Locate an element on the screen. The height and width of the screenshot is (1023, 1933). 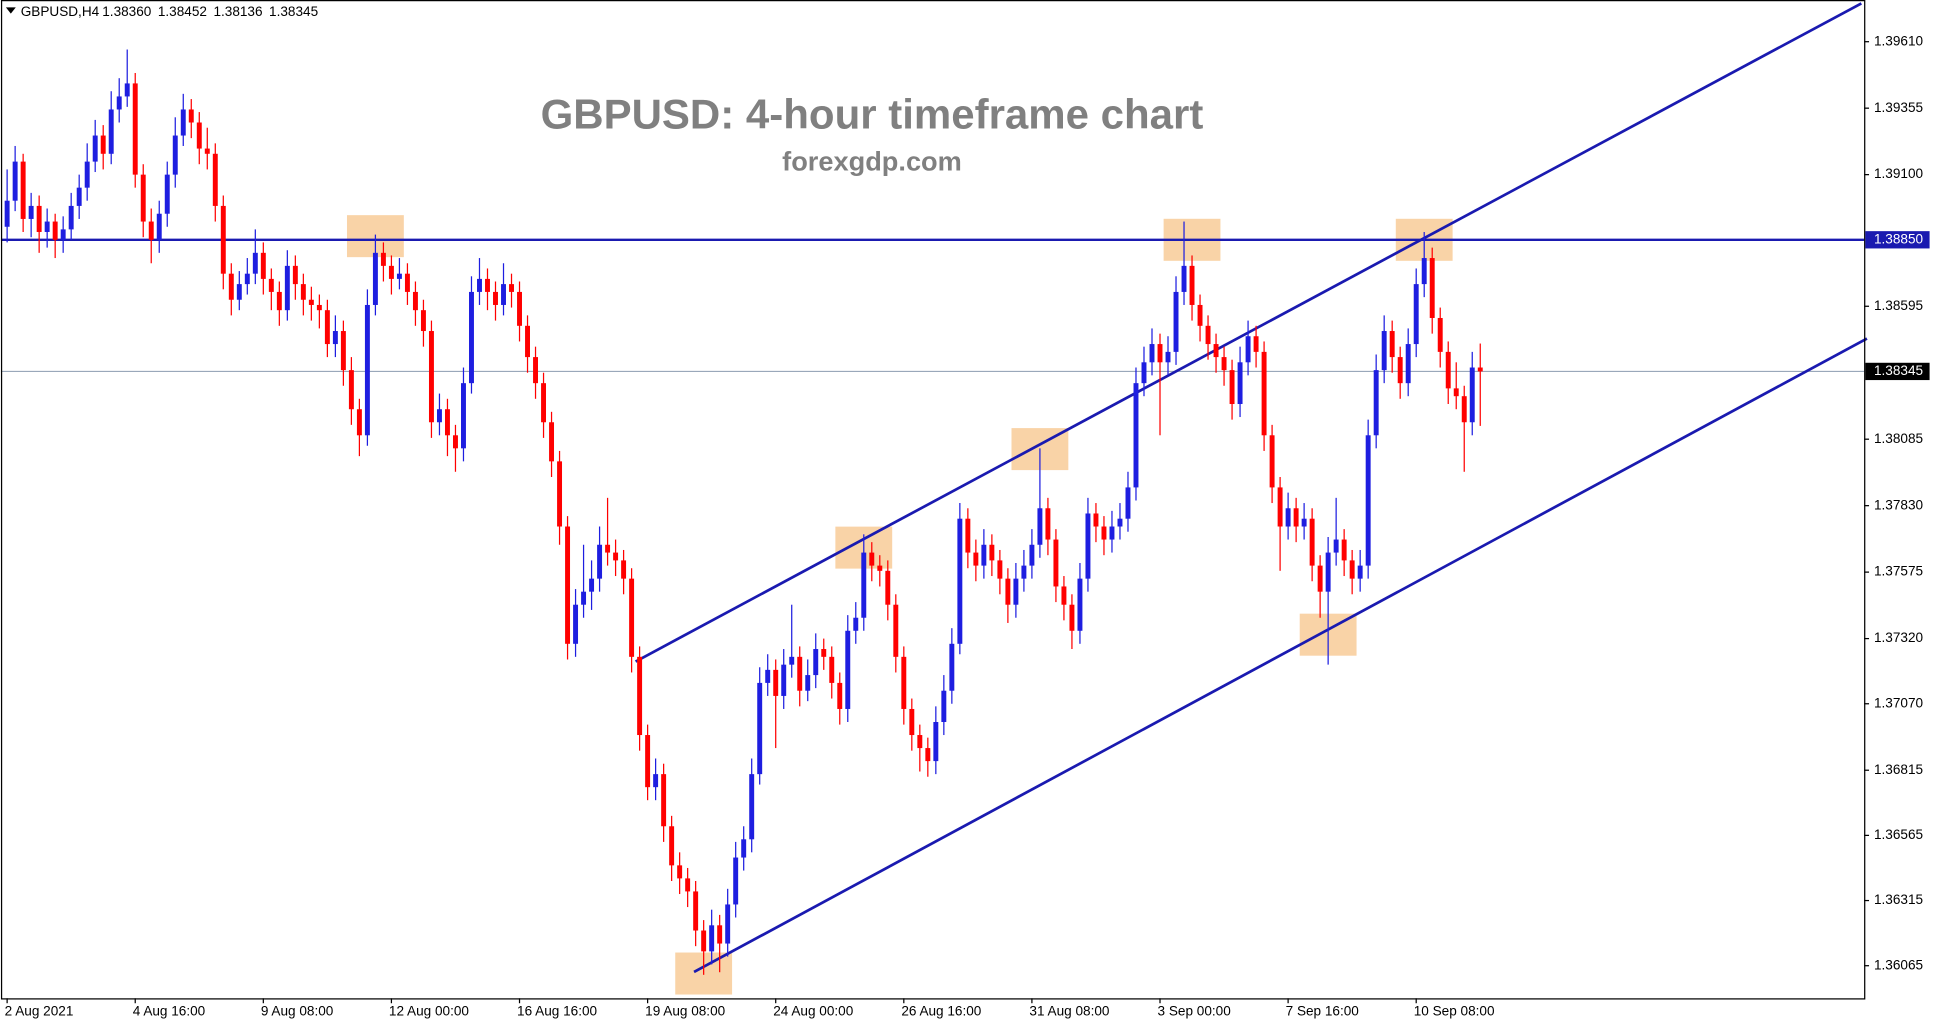
x-tick-label: 9 Aug 08:00 is located at coordinates (297, 1010).